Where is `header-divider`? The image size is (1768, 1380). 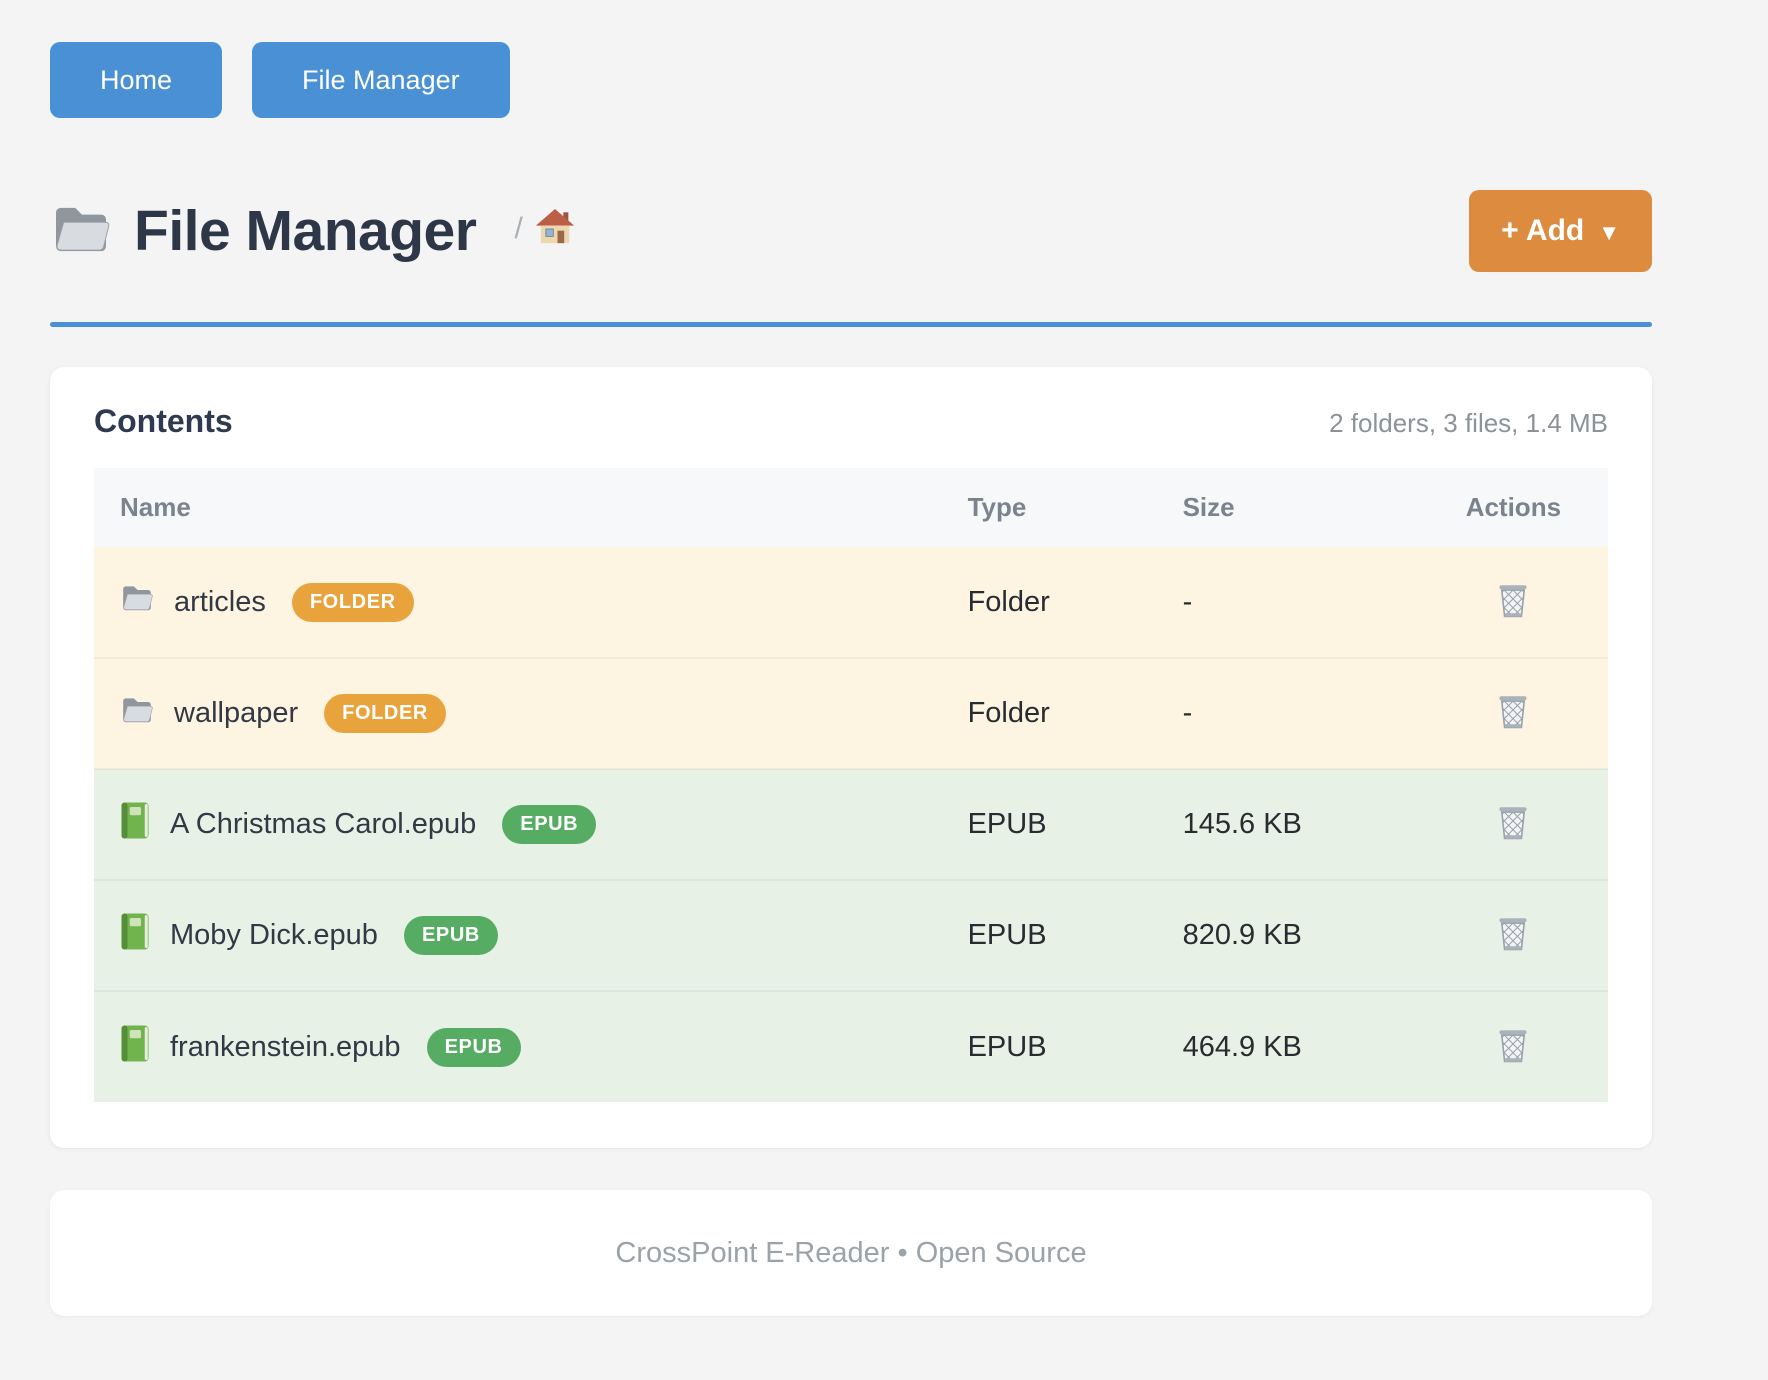
header-divider is located at coordinates (851, 324).